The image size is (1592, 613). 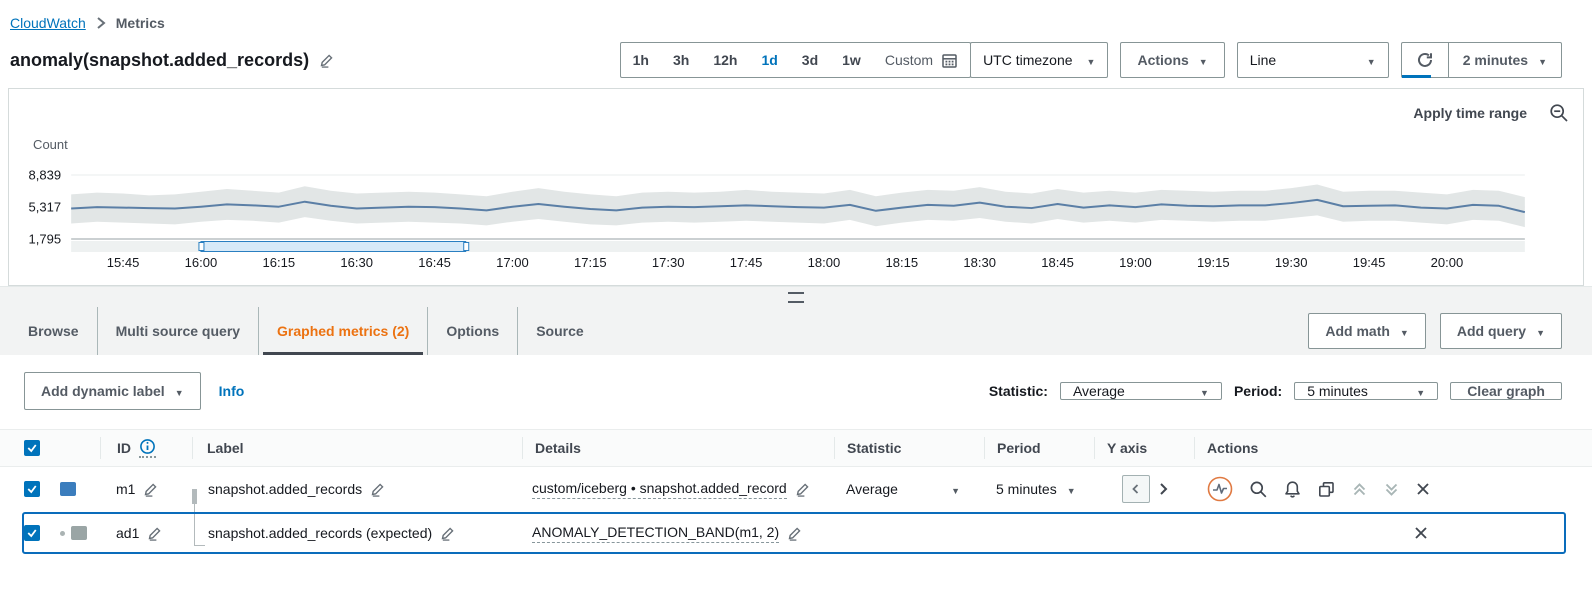 What do you see at coordinates (640, 60) in the screenshot?
I see `range-1h: 1h` at bounding box center [640, 60].